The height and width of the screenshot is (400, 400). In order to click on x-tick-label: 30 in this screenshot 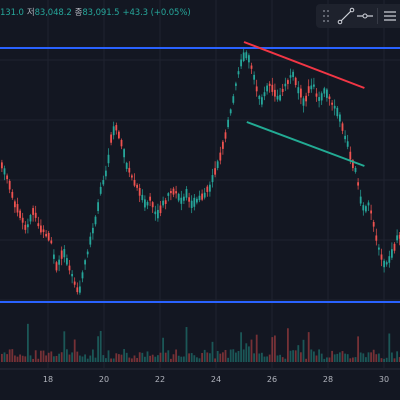, I will do `click(384, 379)`.